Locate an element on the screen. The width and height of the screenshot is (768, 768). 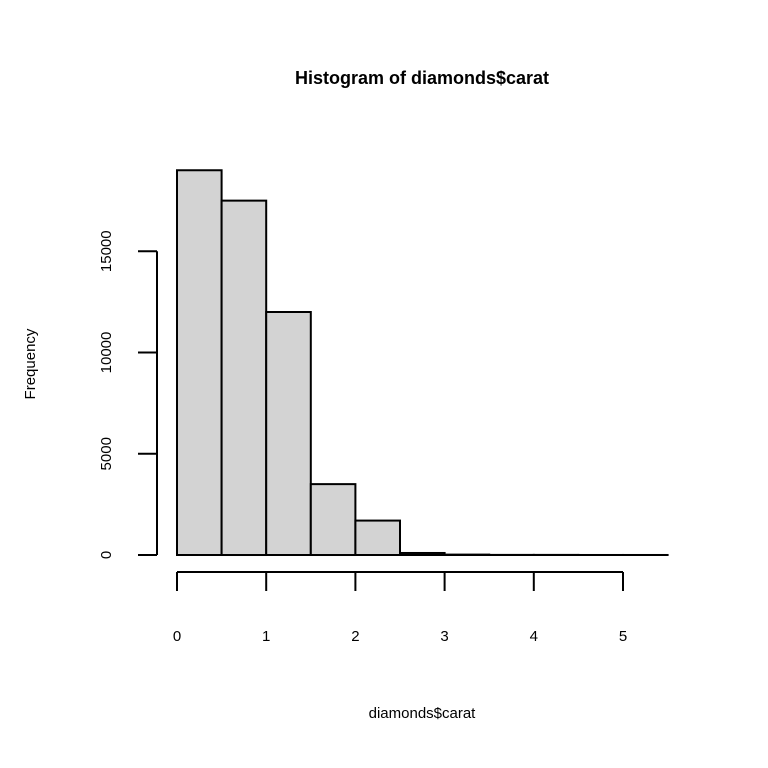
chart-title: Histogram of diamonds$carat is located at coordinates (422, 78).